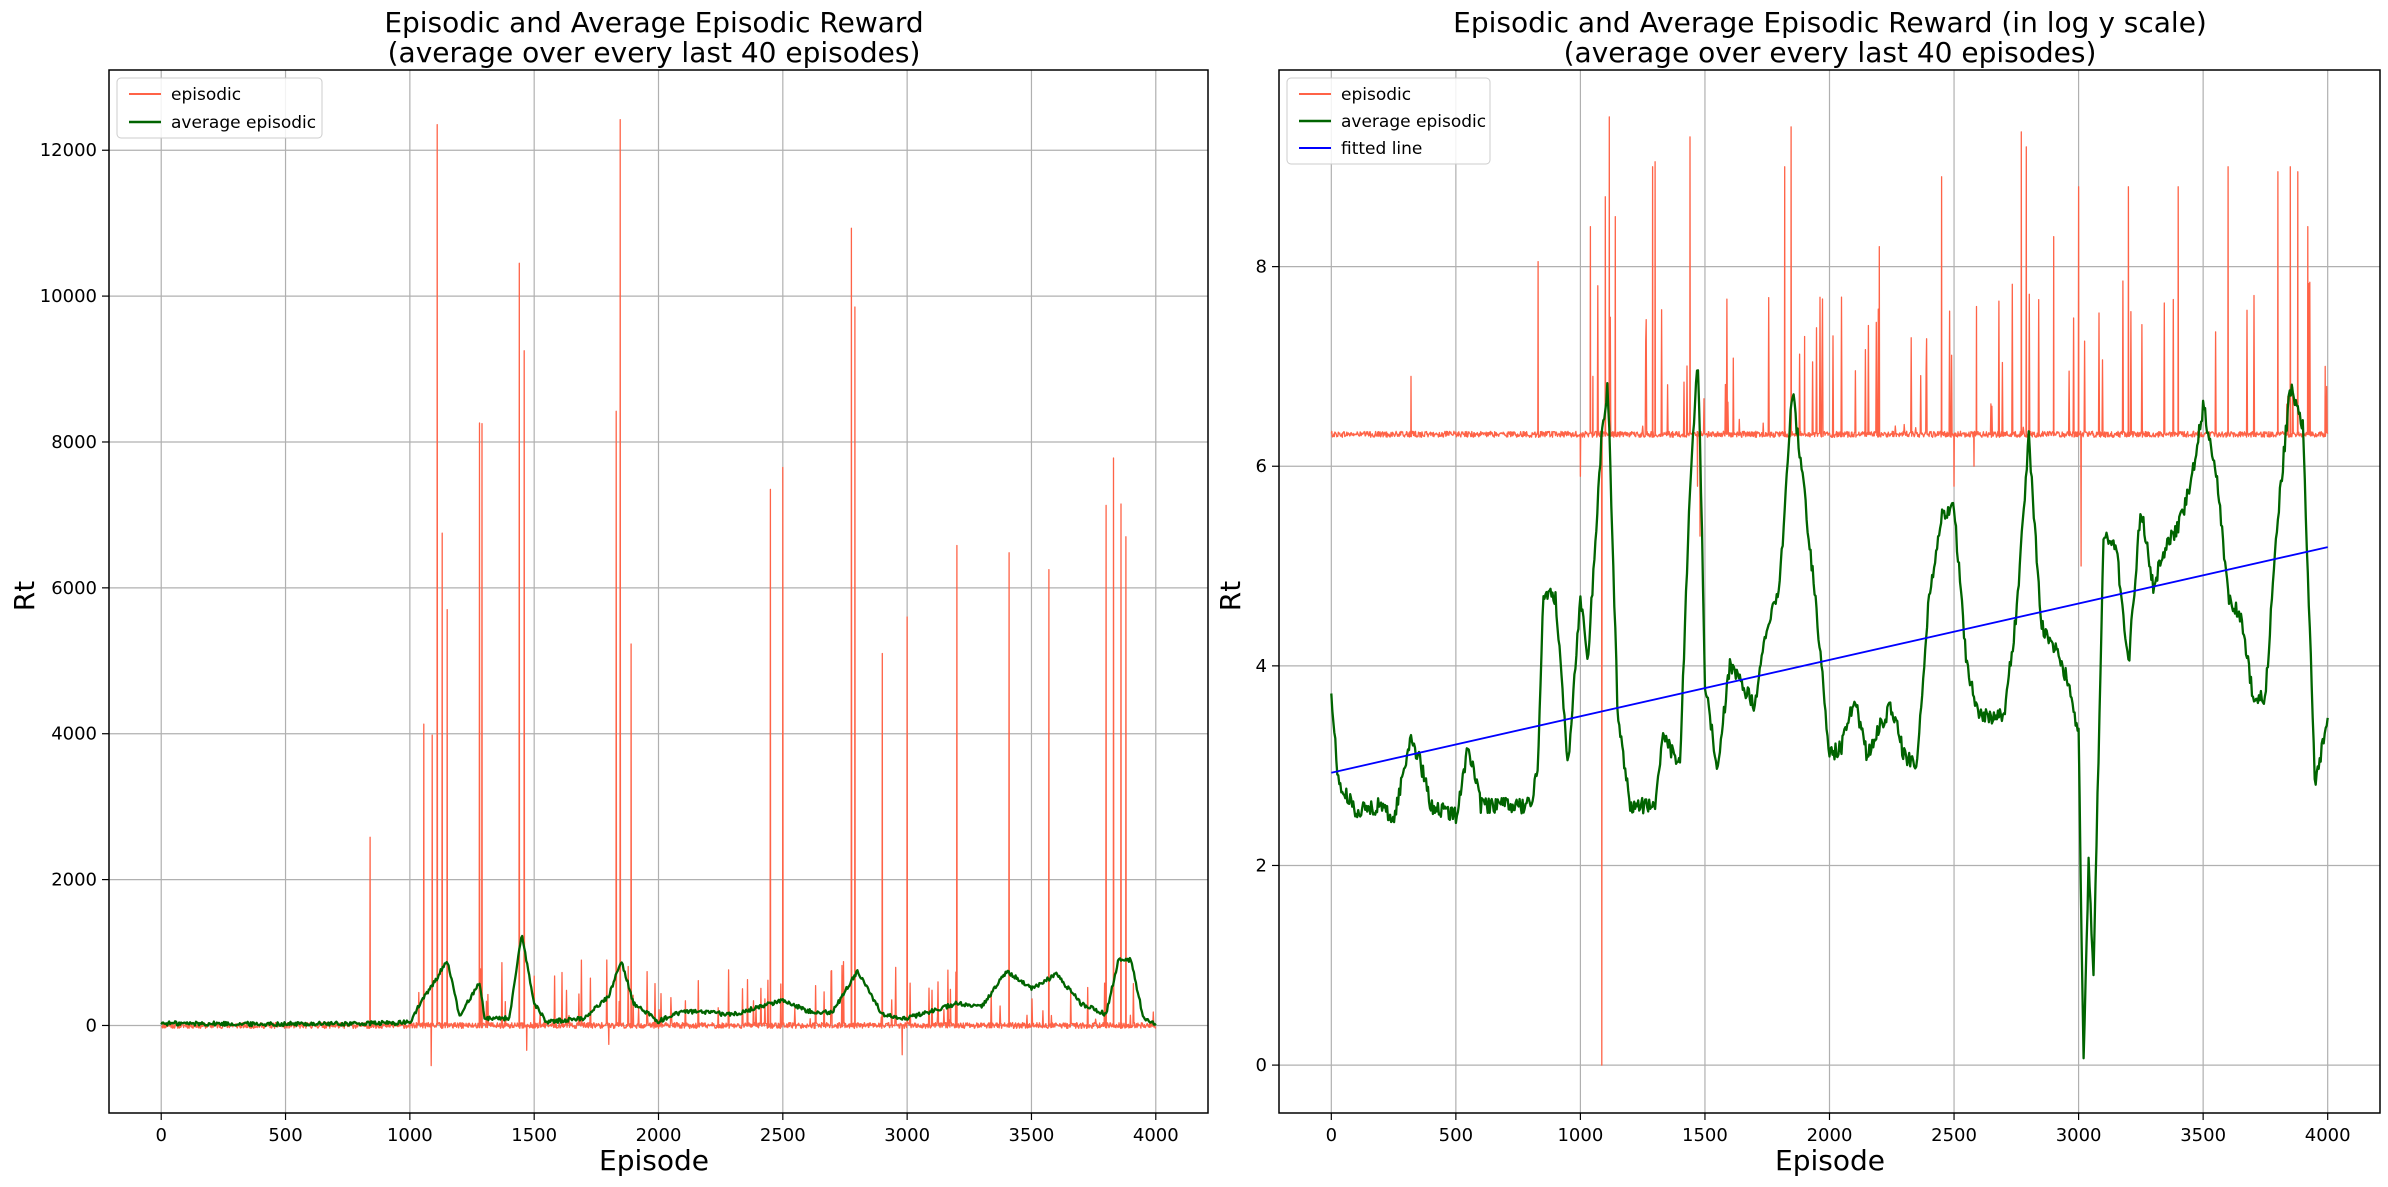  What do you see at coordinates (160, 1135) in the screenshot?
I see `chart-left-xtick-label: 0` at bounding box center [160, 1135].